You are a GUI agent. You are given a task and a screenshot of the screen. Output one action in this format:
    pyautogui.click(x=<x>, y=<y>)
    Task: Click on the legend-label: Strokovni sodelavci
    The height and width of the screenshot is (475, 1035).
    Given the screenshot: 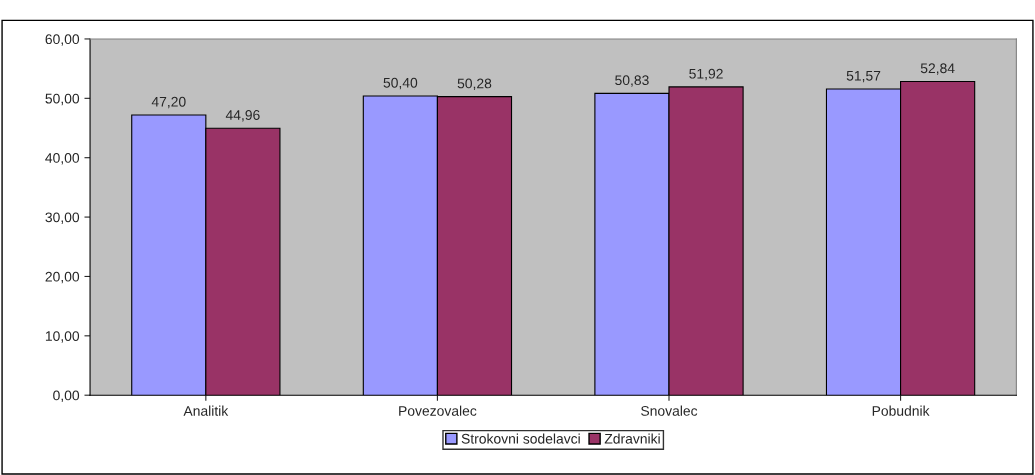 What is the action you would take?
    pyautogui.click(x=520, y=438)
    